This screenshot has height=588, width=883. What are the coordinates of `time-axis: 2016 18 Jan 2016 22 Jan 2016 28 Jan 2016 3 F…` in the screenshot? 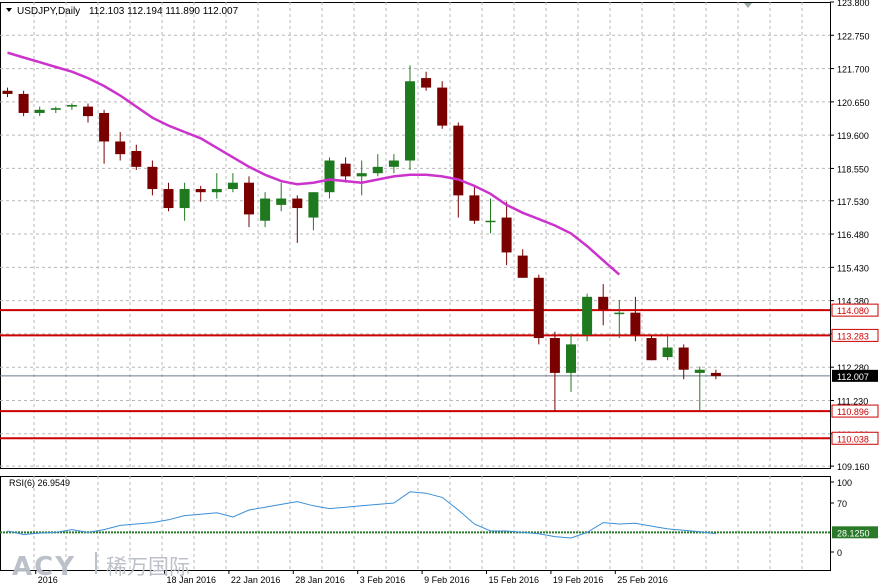 It's located at (351, 577).